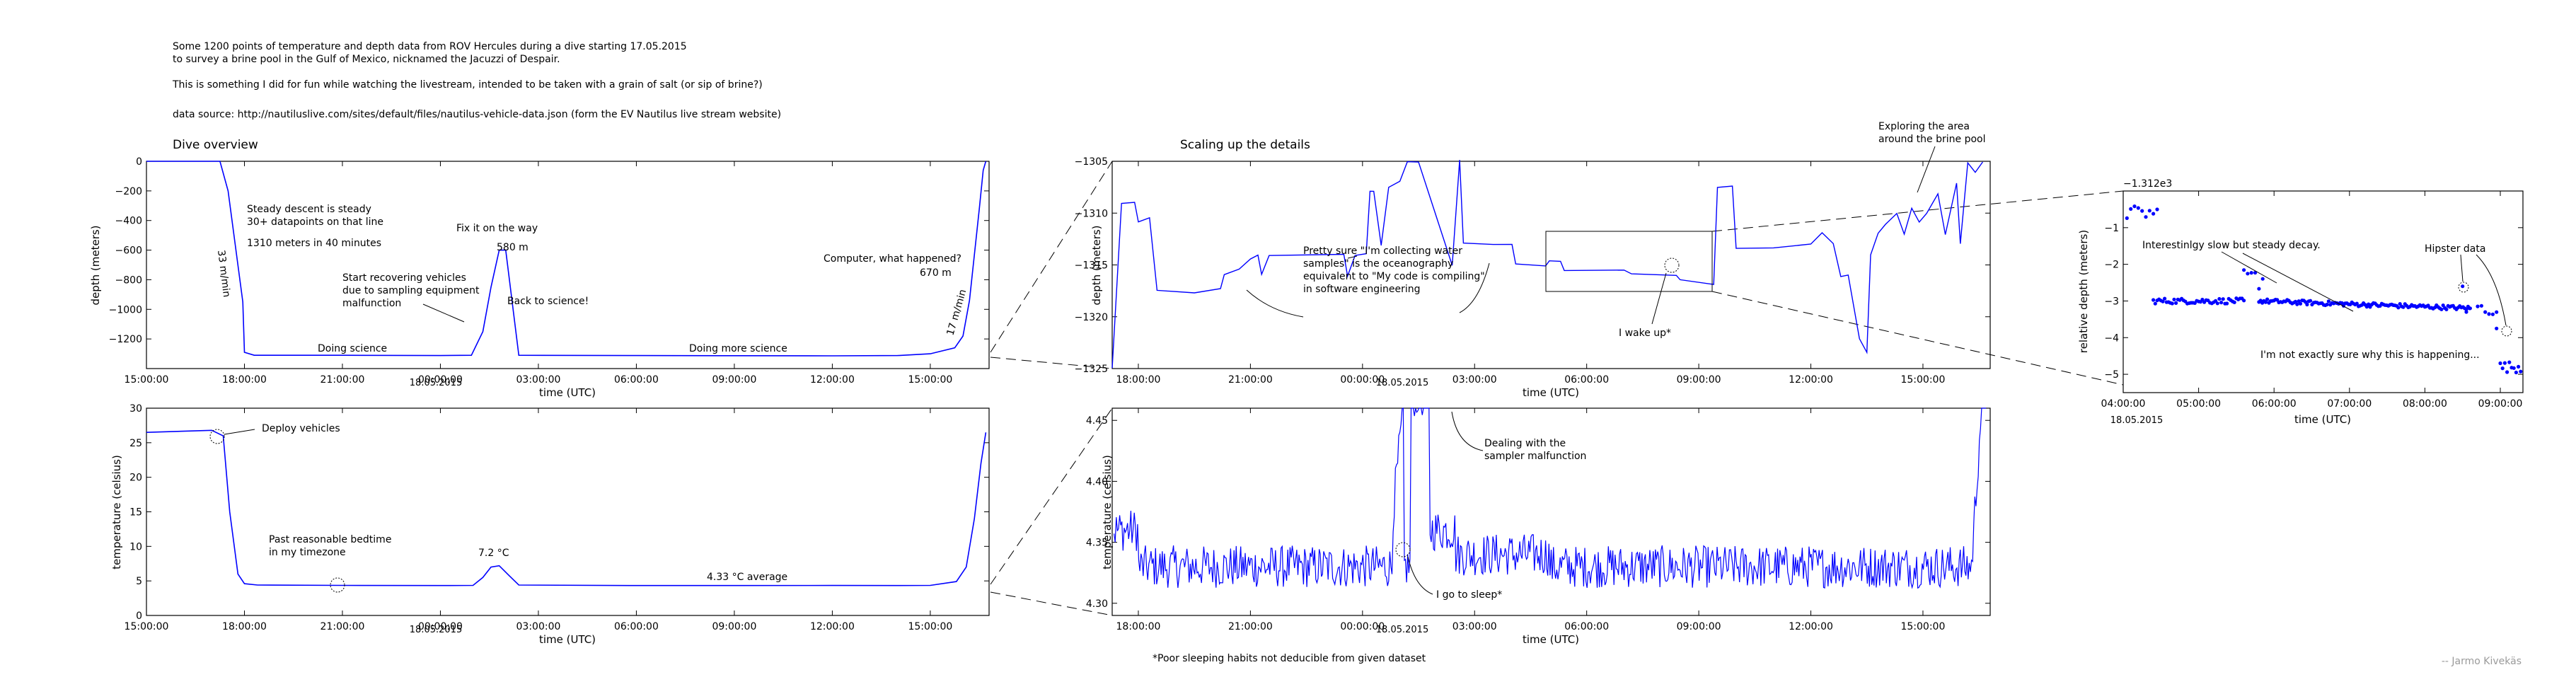 The width and height of the screenshot is (2576, 677). I want to click on date-label: 18.05.2015, so click(436, 383).